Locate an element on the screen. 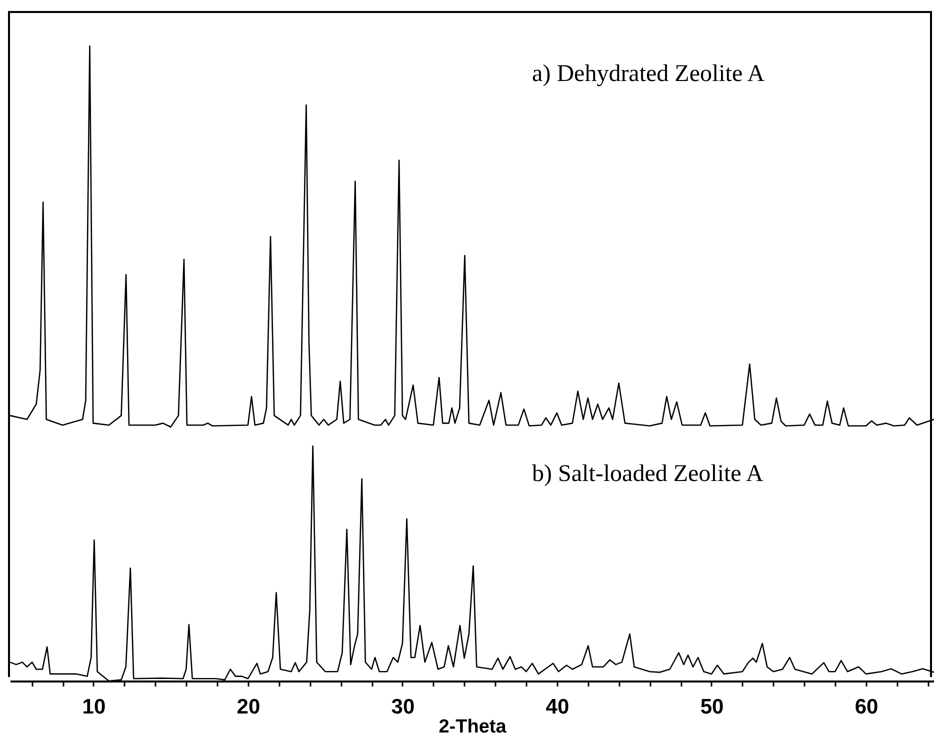 Image resolution: width=934 pixels, height=735 pixels. x-tick-label: 30 is located at coordinates (403, 707).